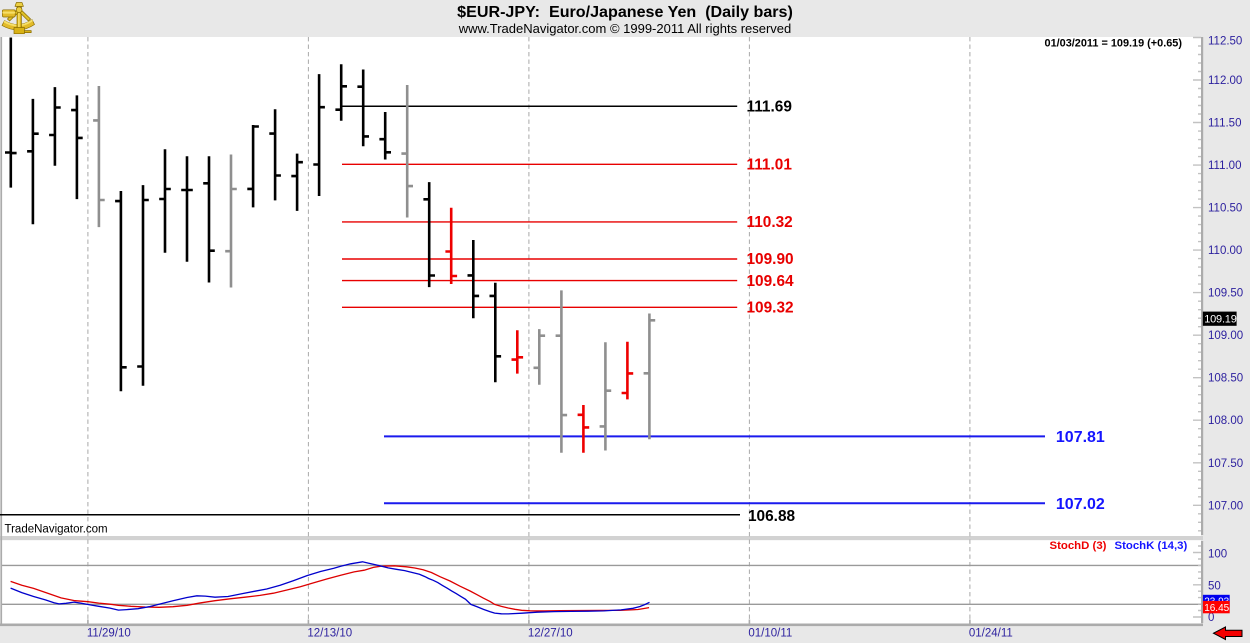 The image size is (1250, 643). I want to click on svg-text: 12/27/10, so click(550, 634).